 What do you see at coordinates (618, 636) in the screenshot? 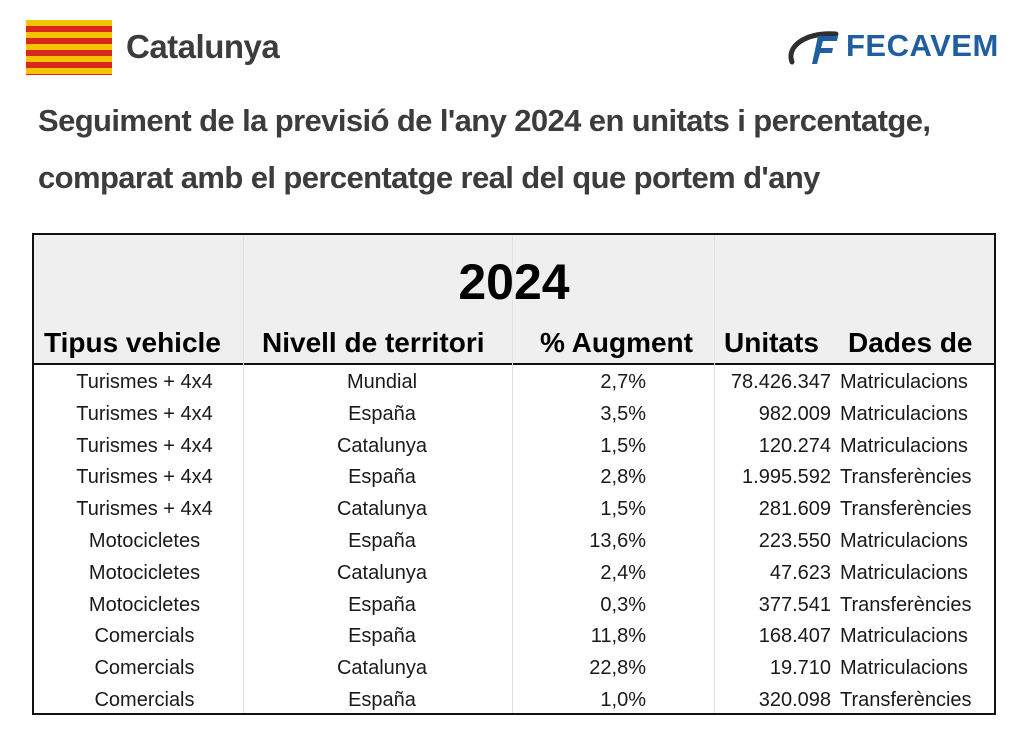
I see `cell-augment: 11,8%` at bounding box center [618, 636].